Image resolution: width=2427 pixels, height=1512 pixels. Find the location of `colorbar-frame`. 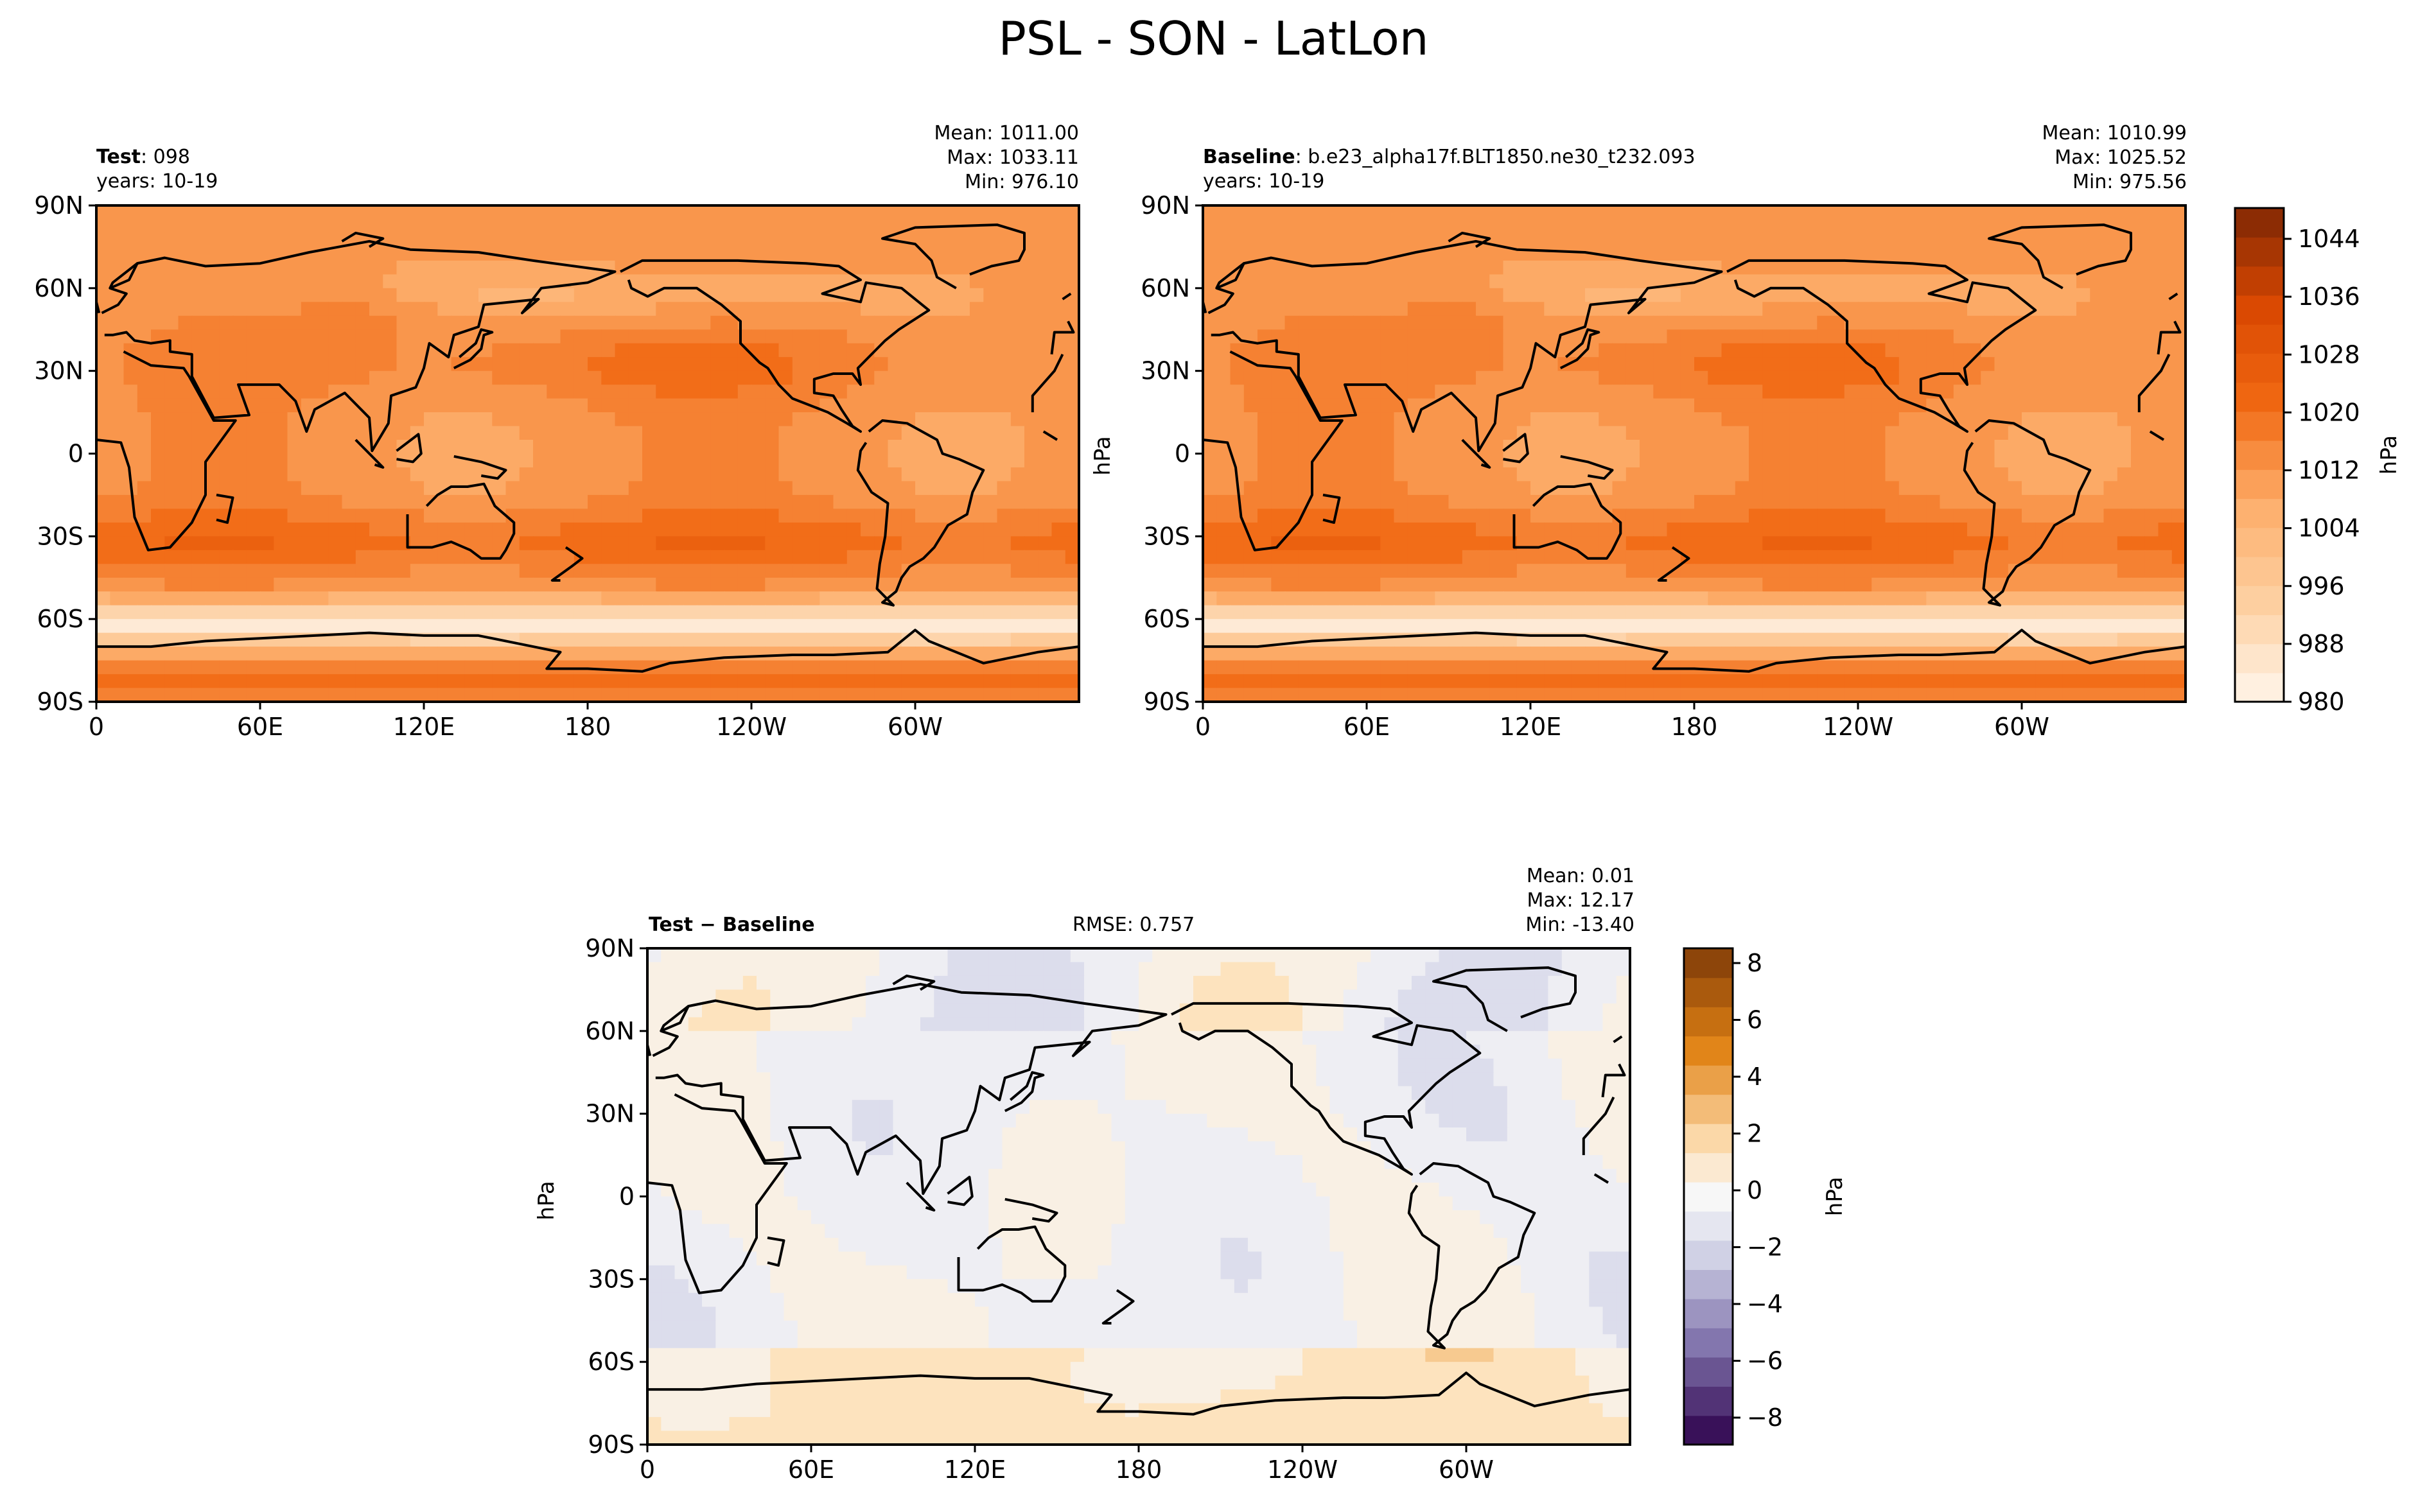

colorbar-frame is located at coordinates (1708, 1196).